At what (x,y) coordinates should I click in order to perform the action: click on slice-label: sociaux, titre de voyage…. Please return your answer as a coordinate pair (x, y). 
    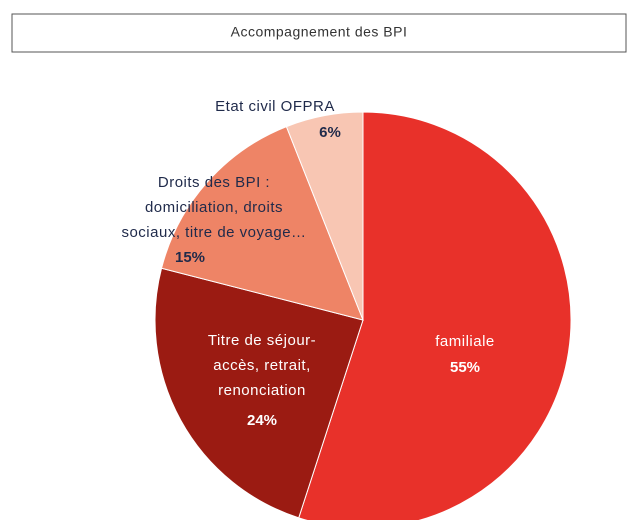
    Looking at the image, I should click on (213, 232).